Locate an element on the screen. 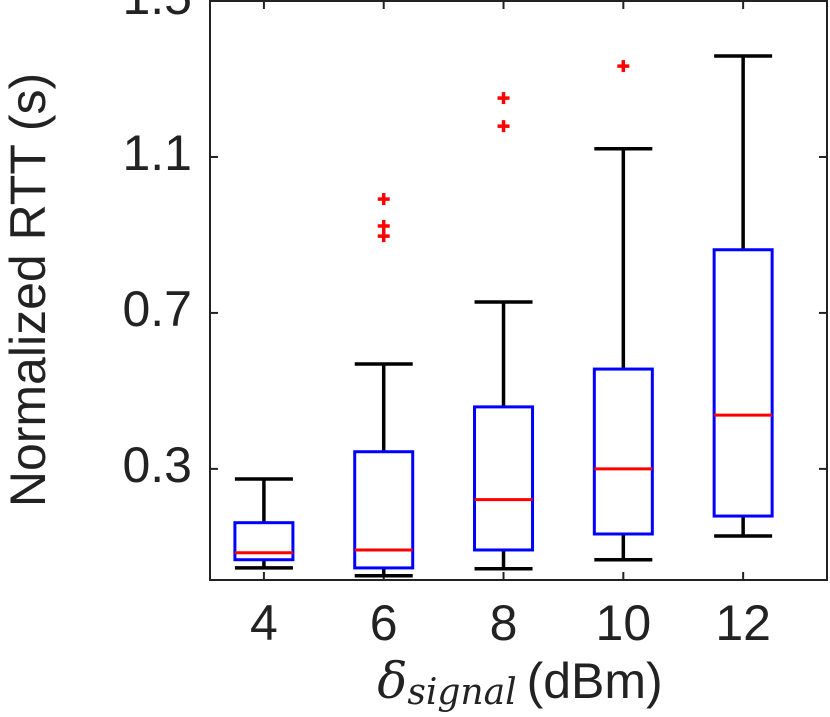  x-label-unit: (dBm) is located at coordinates (595, 681).